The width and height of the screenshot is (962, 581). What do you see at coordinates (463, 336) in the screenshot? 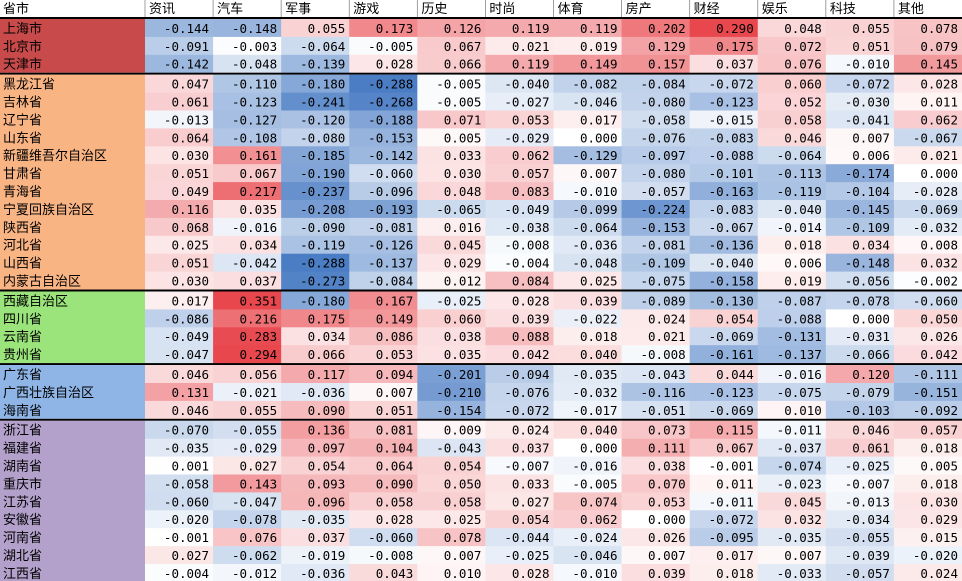
I see `cell-value: 0.038` at bounding box center [463, 336].